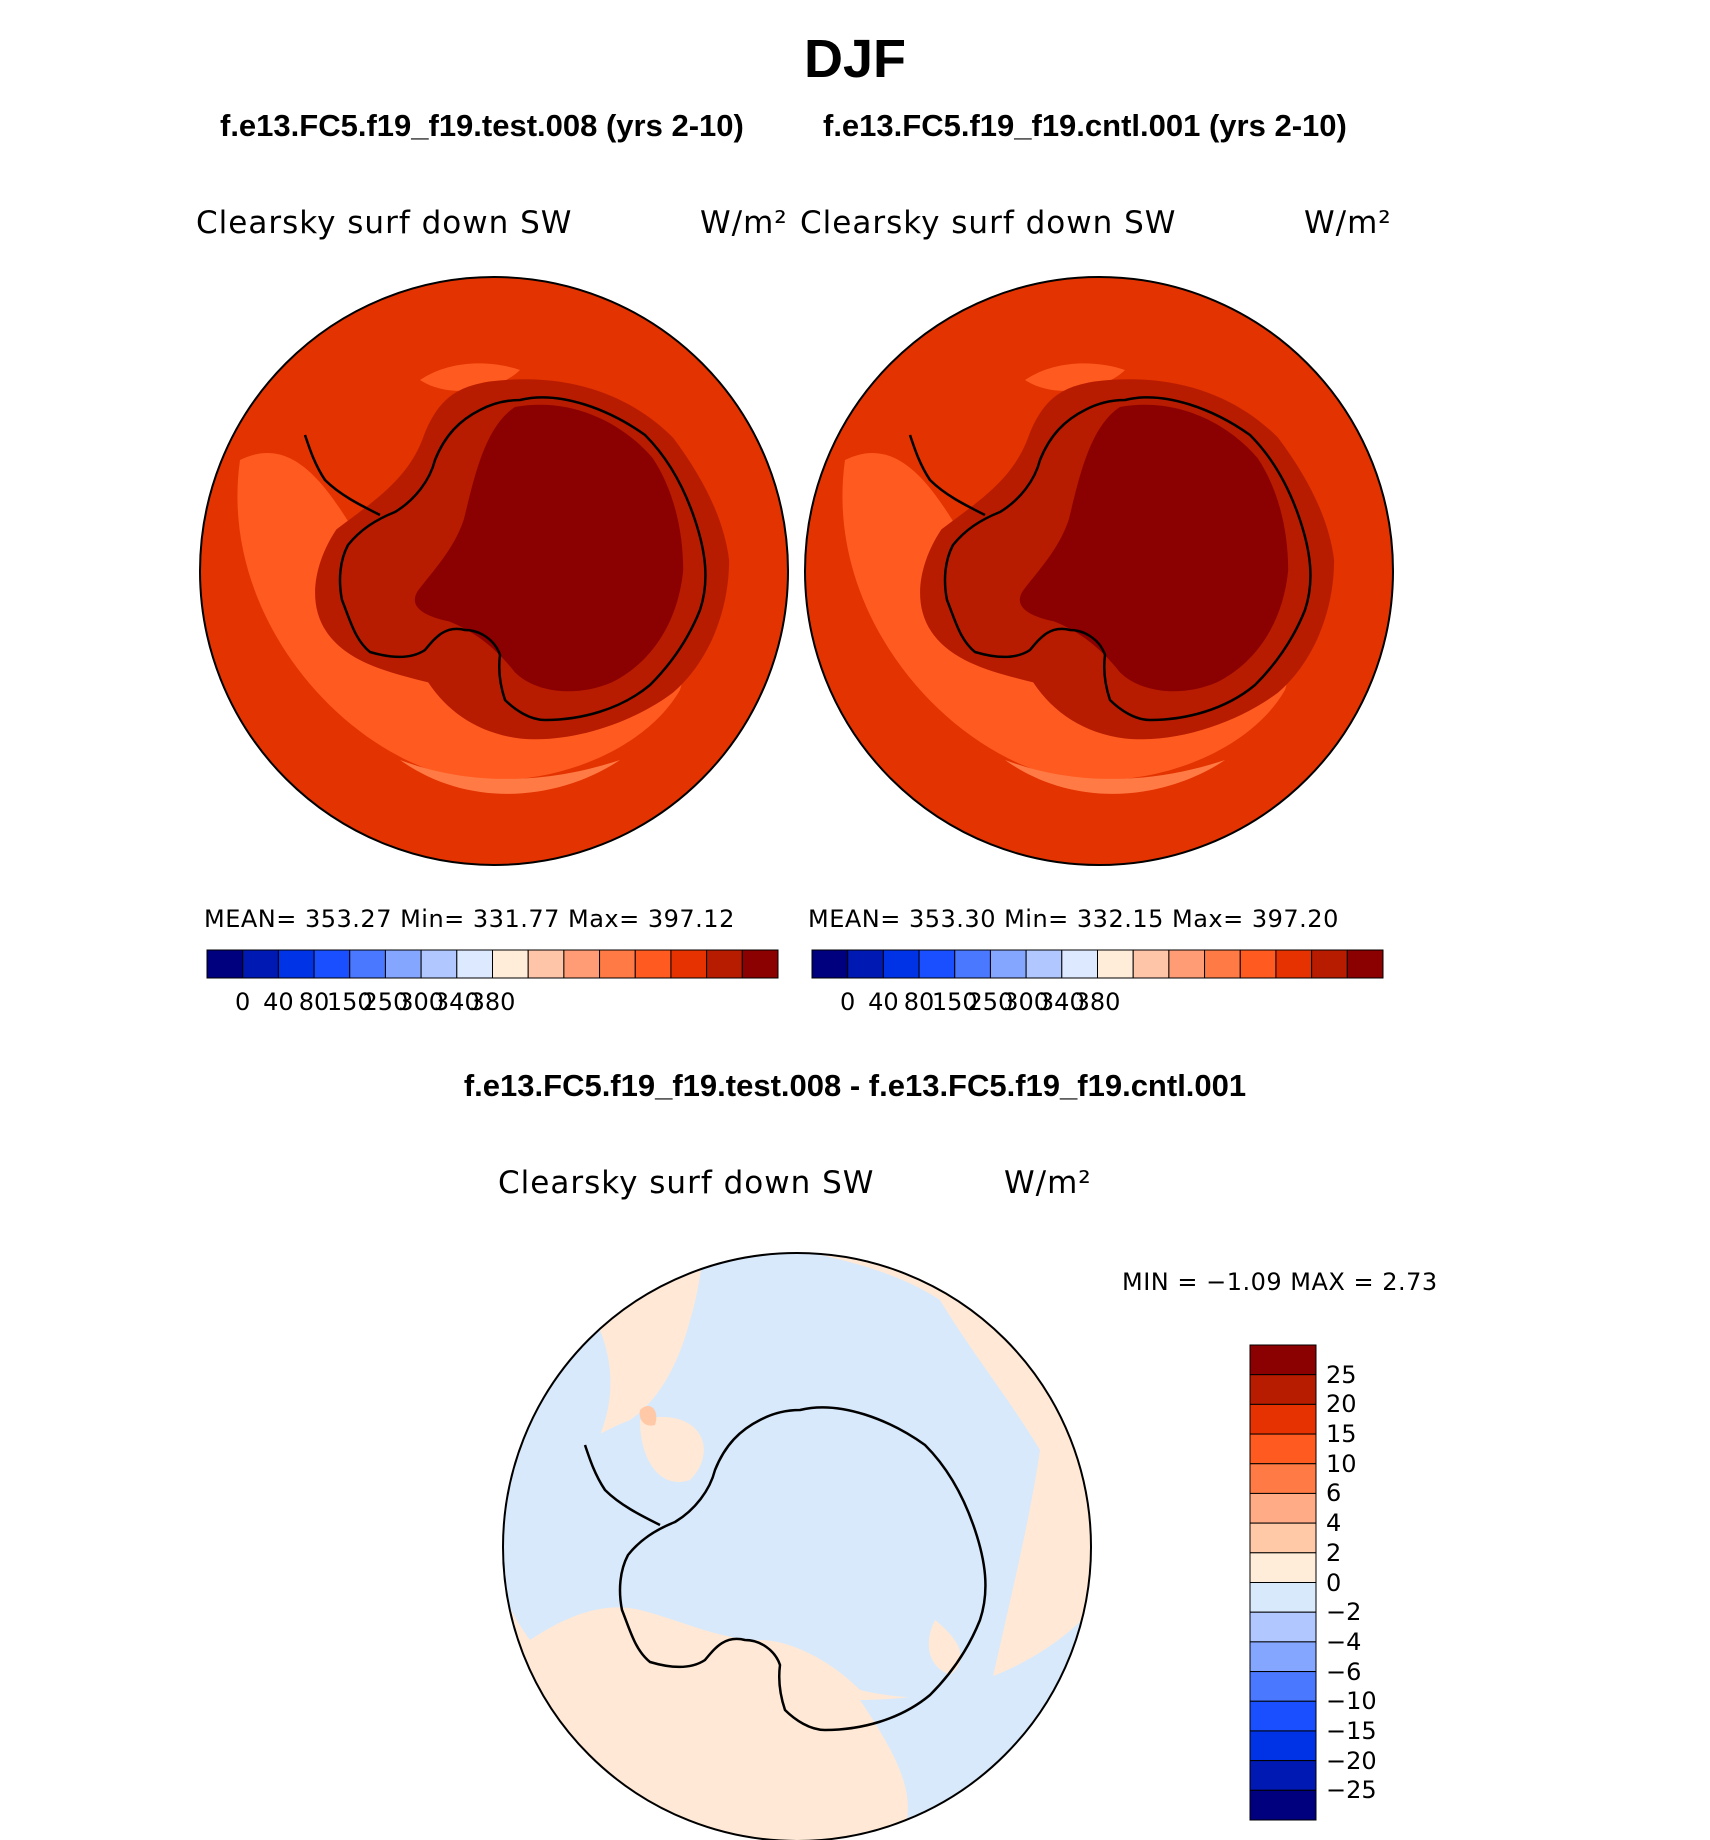 The height and width of the screenshot is (1840, 1710). What do you see at coordinates (744, 223) in the screenshot?
I see `panel-left-units: W/m²` at bounding box center [744, 223].